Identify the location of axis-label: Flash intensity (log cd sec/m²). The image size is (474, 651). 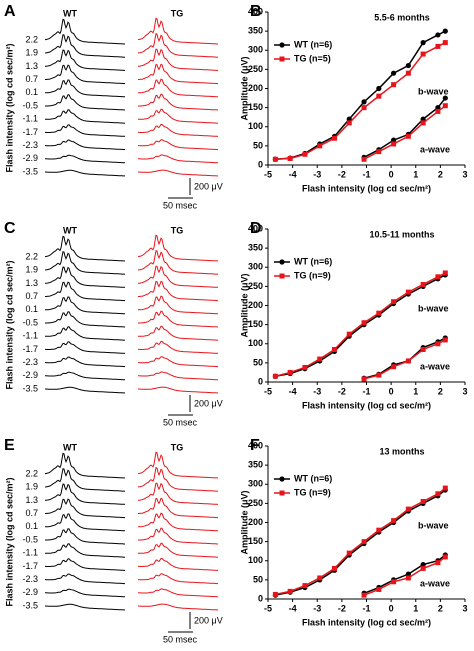
(9, 107).